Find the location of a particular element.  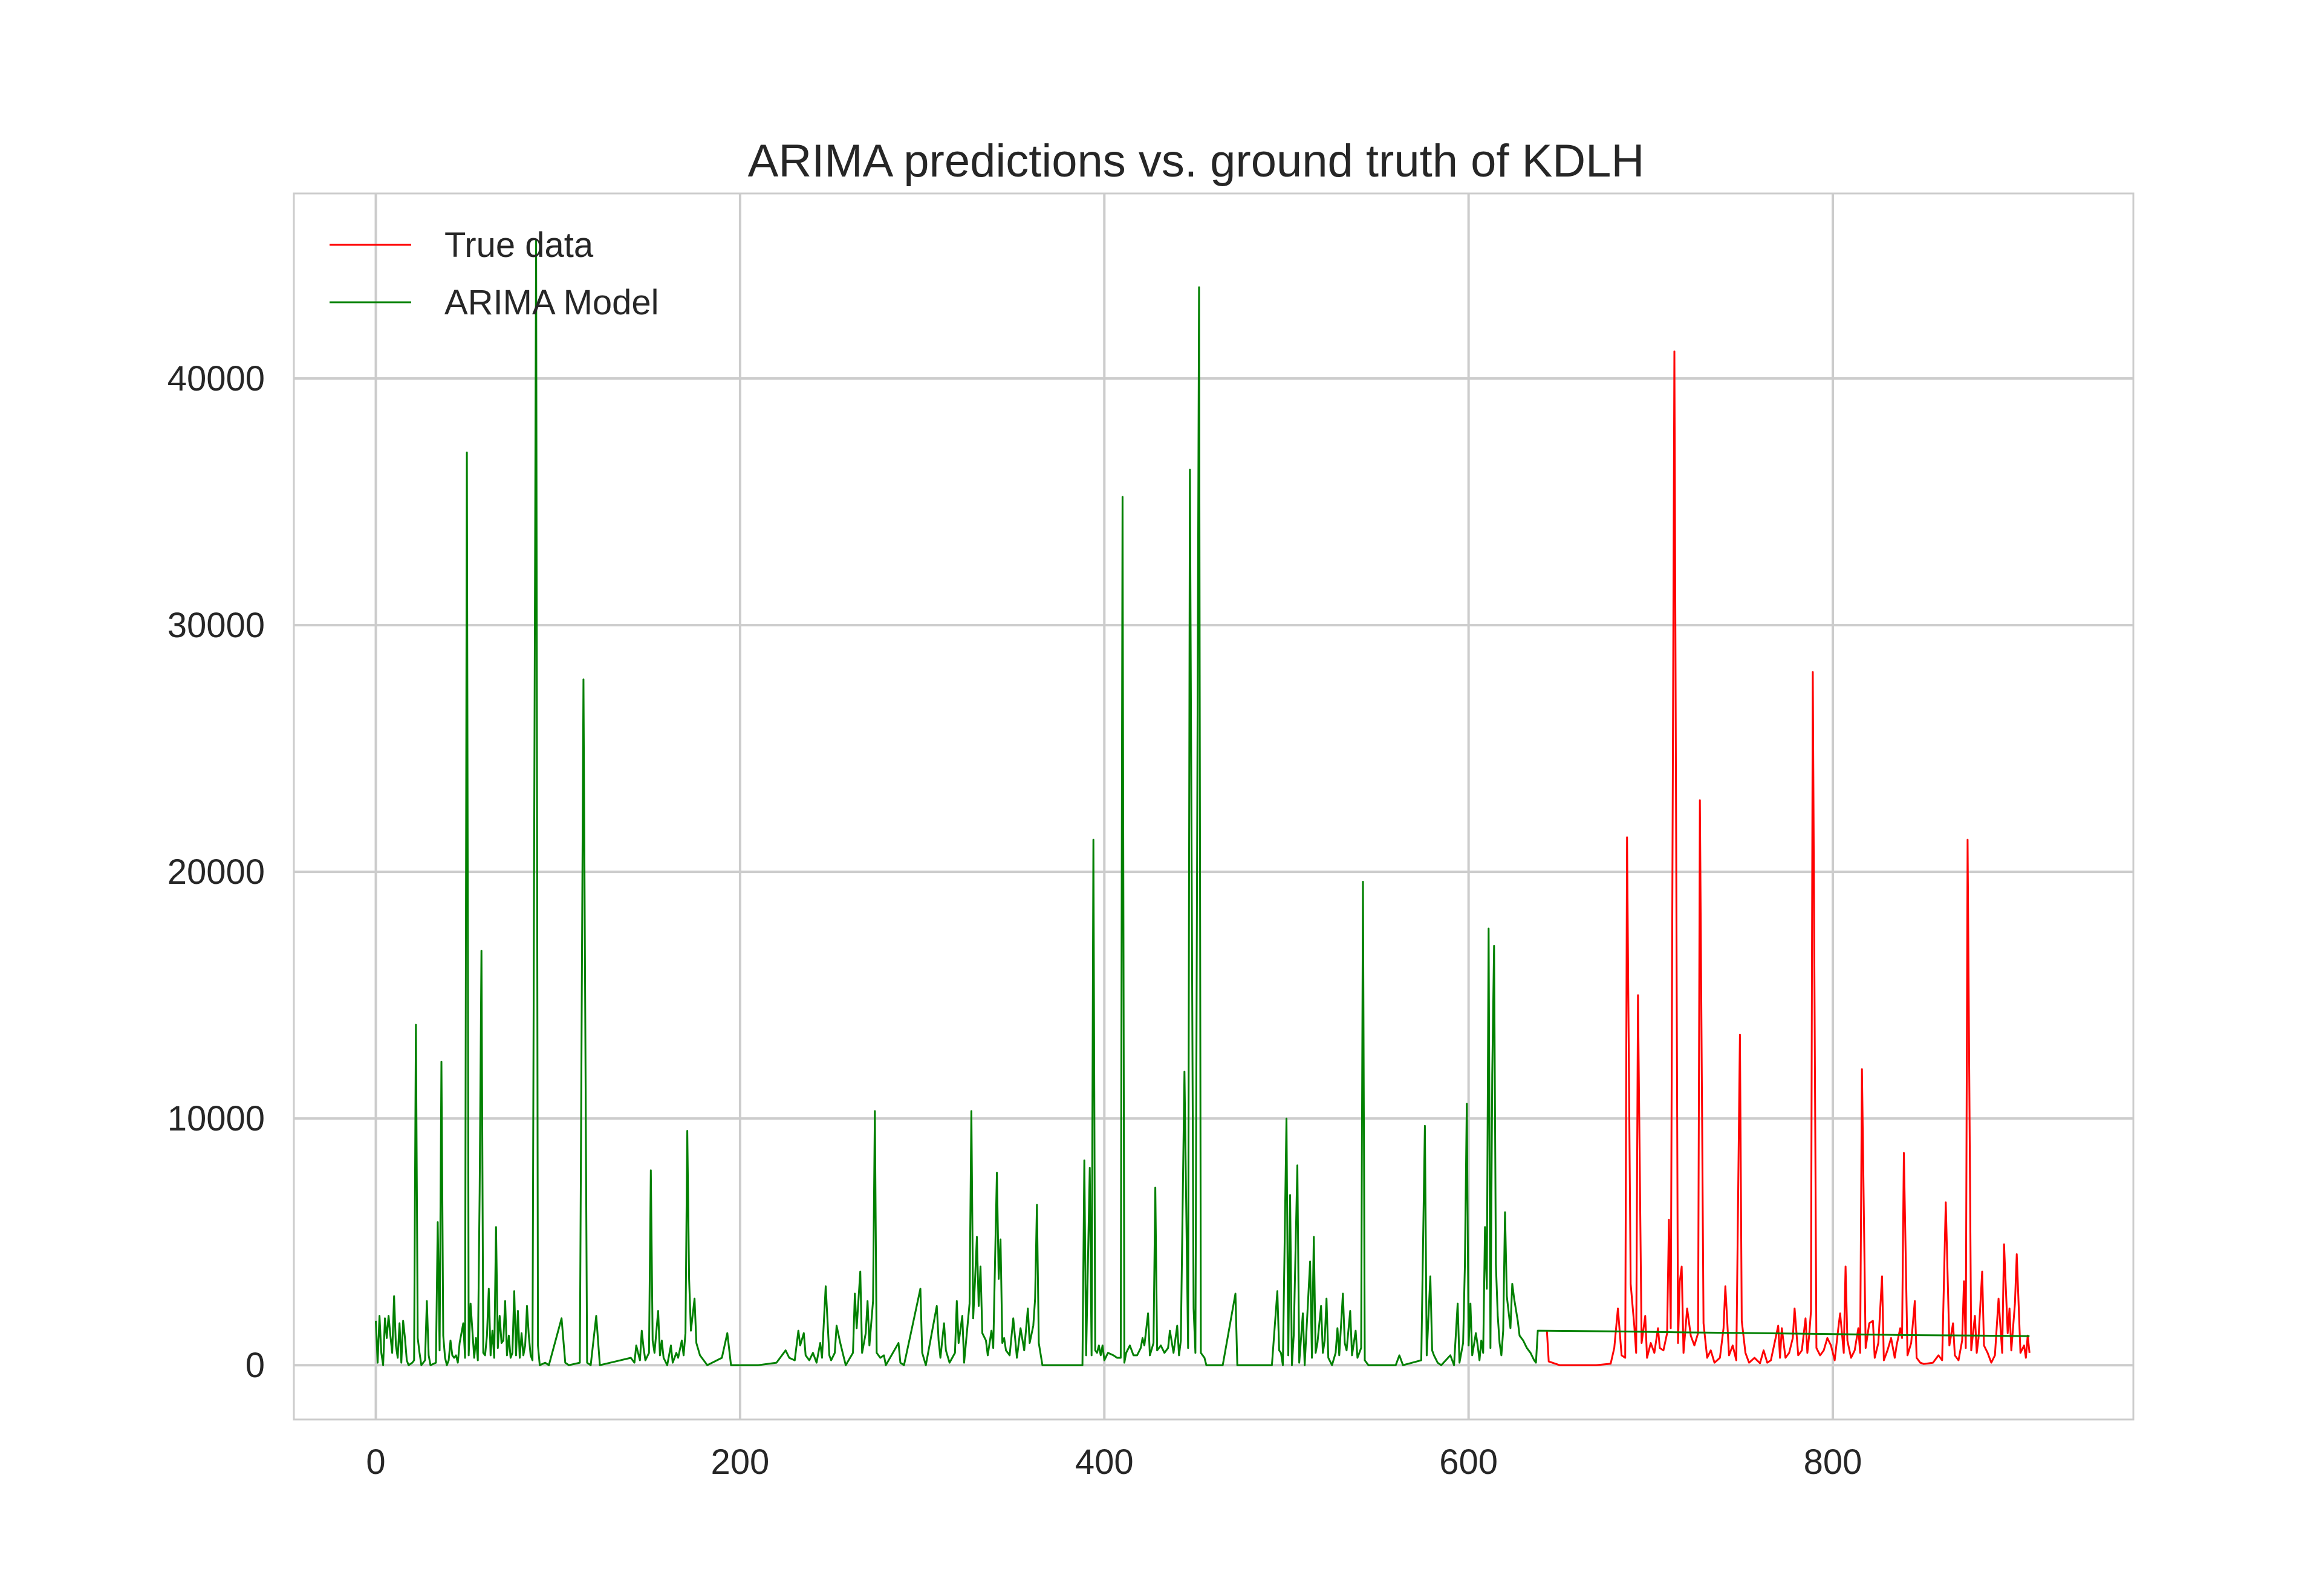

legend: True data ARIMA Model is located at coordinates (494, 273).